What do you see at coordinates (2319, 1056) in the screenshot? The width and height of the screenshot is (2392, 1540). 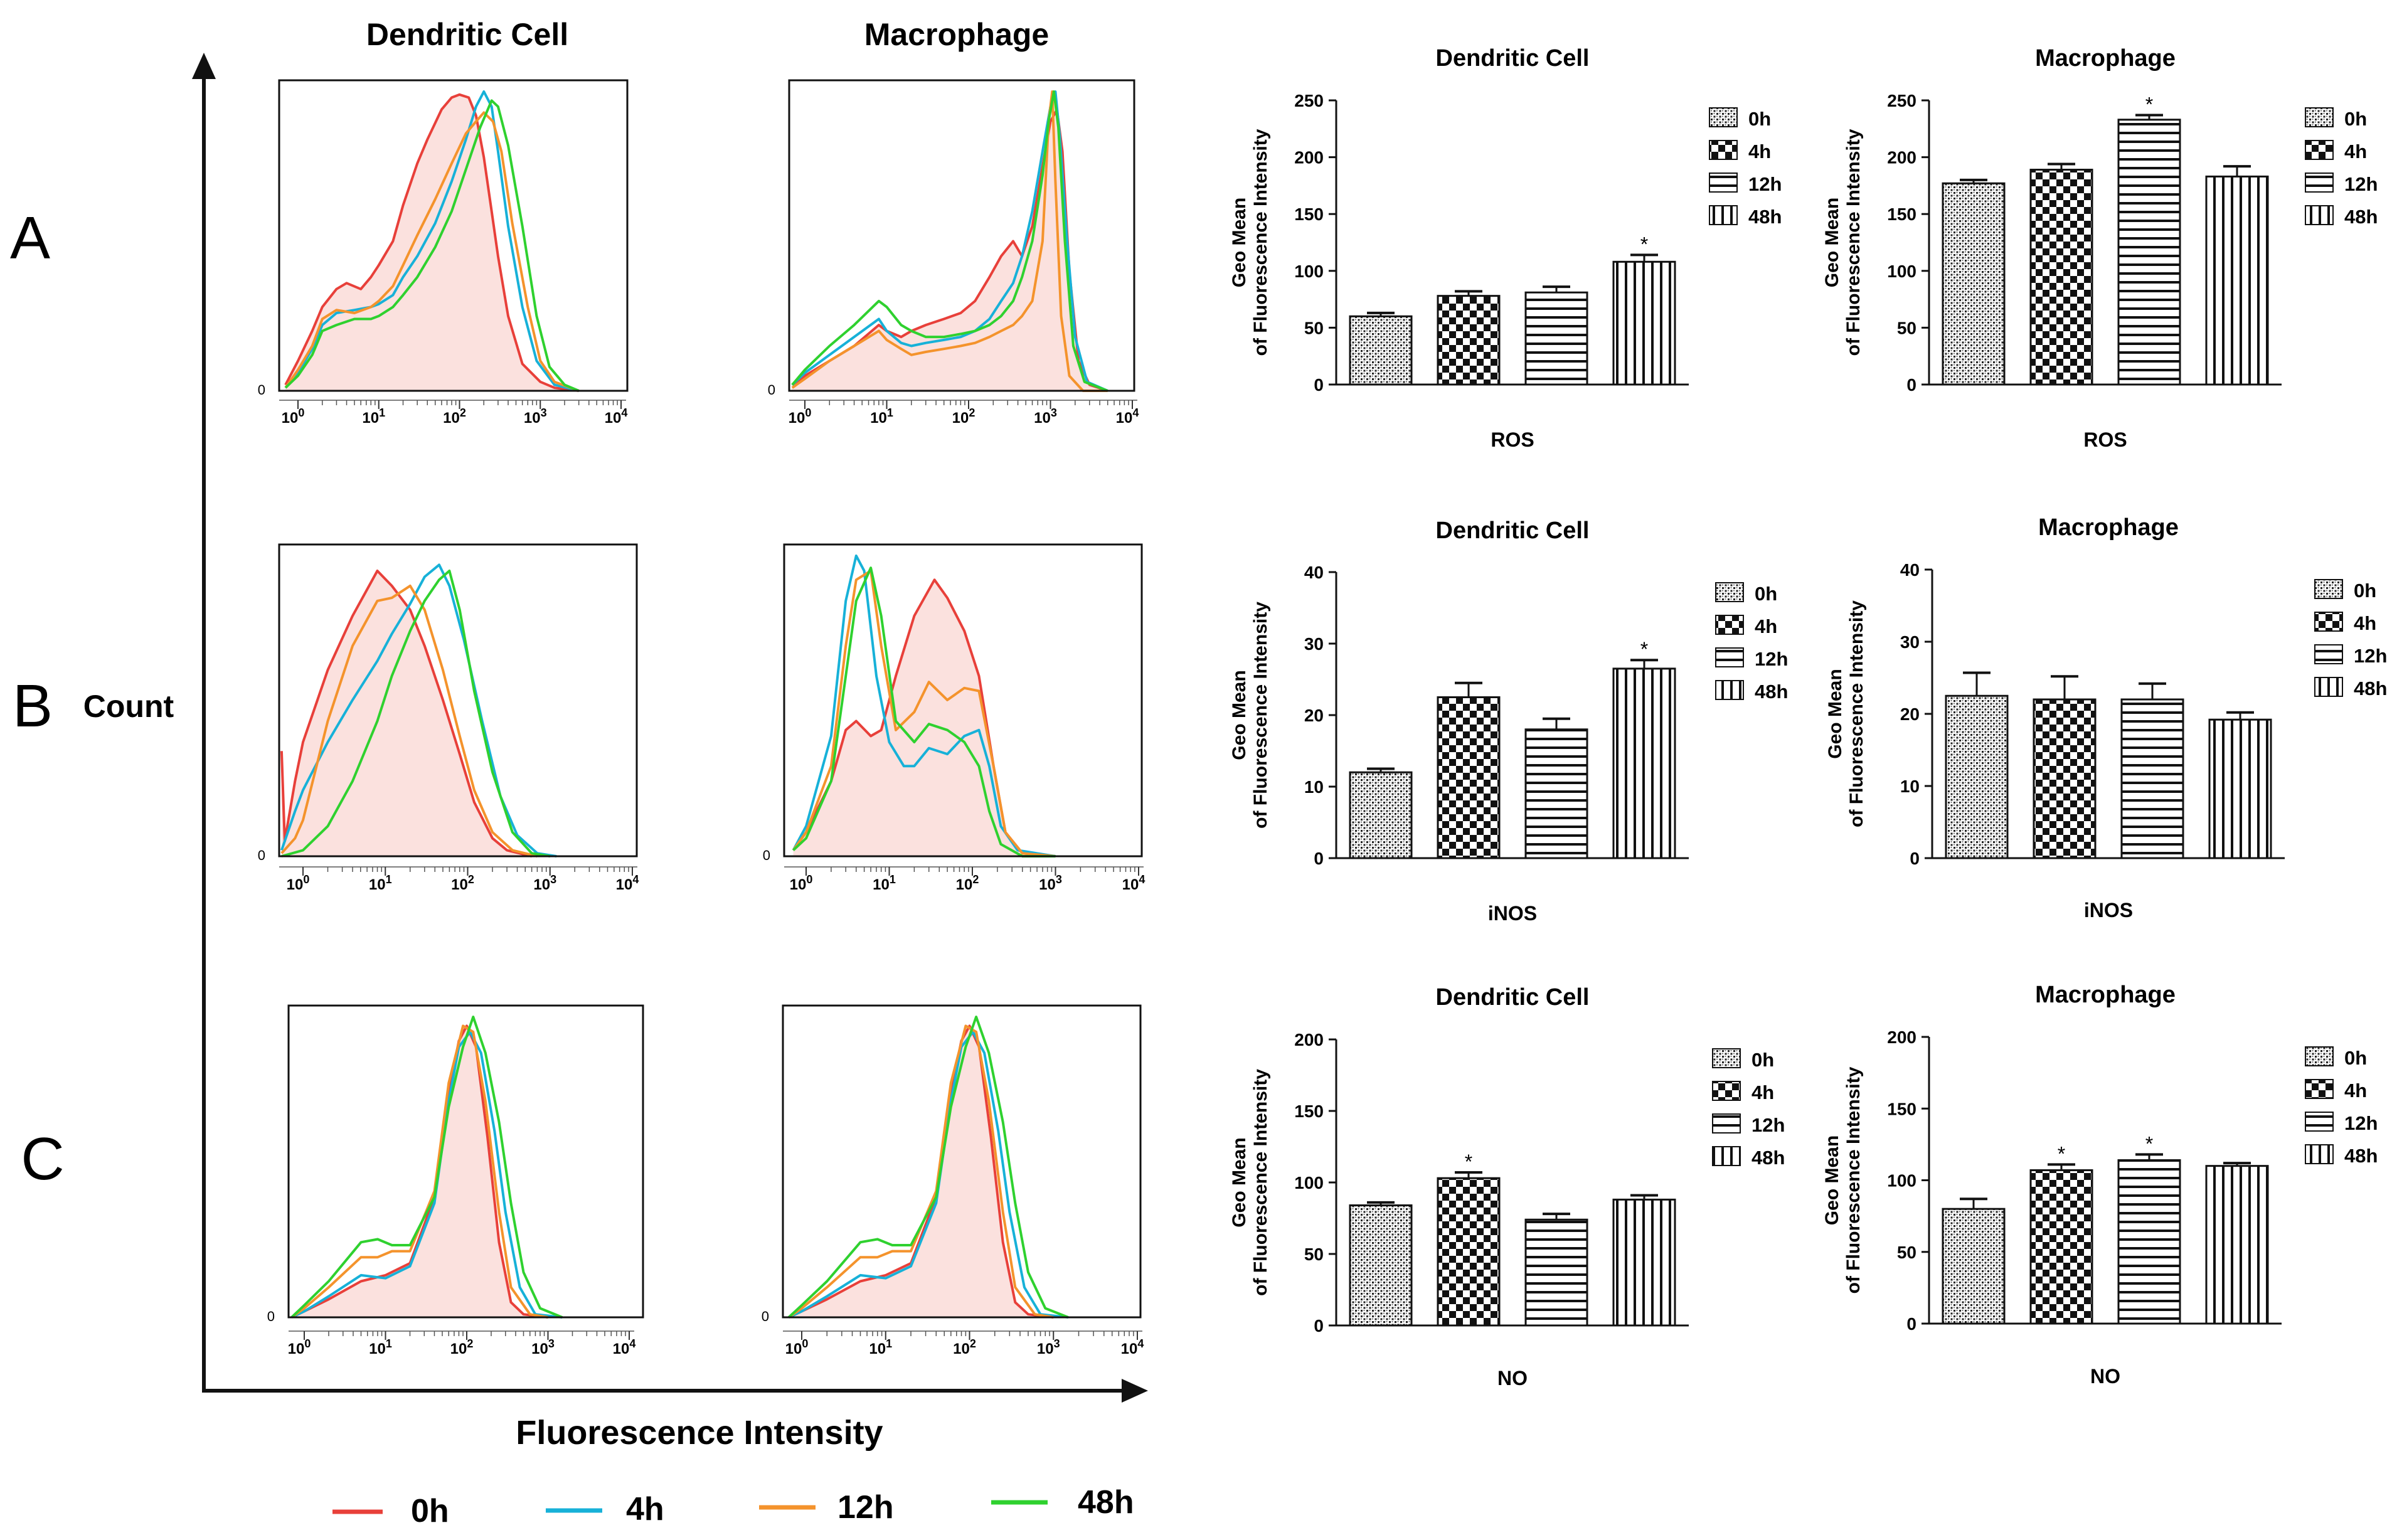 I see `bar-legend-swatch-0h` at bounding box center [2319, 1056].